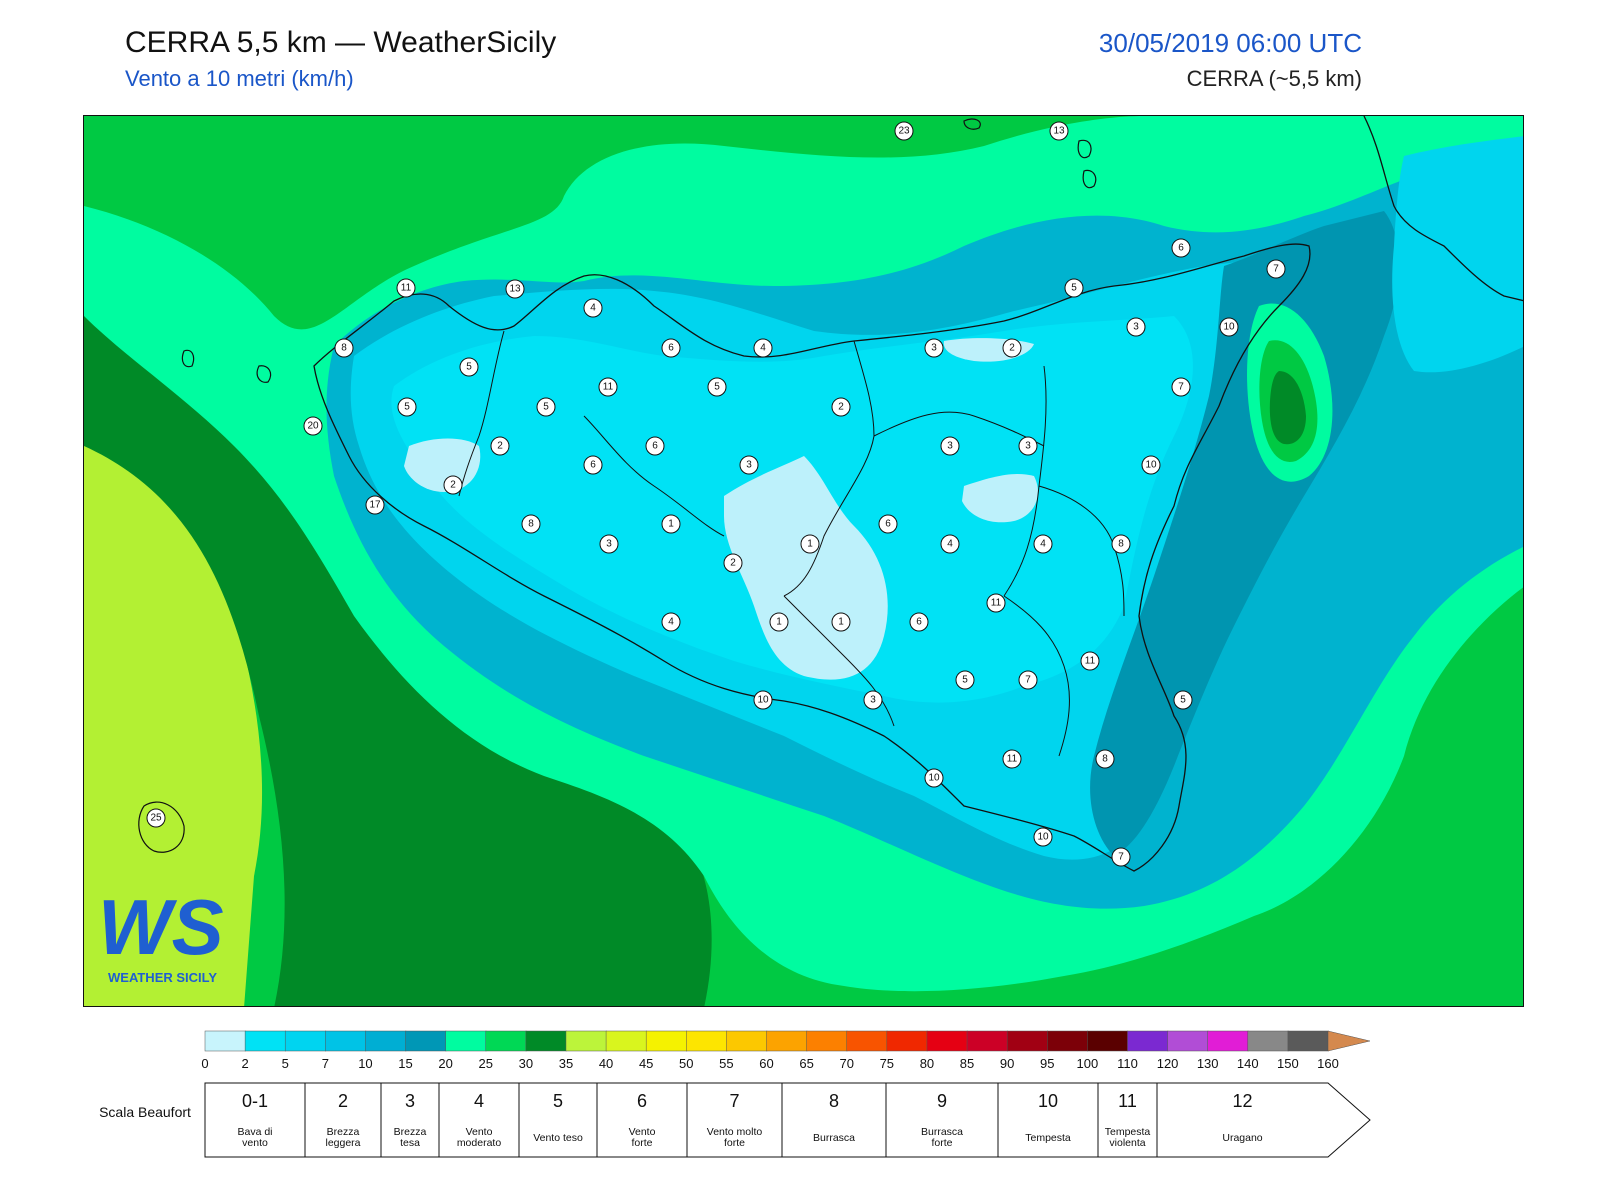 The image size is (1600, 1200). I want to click on station-value: 1, so click(810, 544).